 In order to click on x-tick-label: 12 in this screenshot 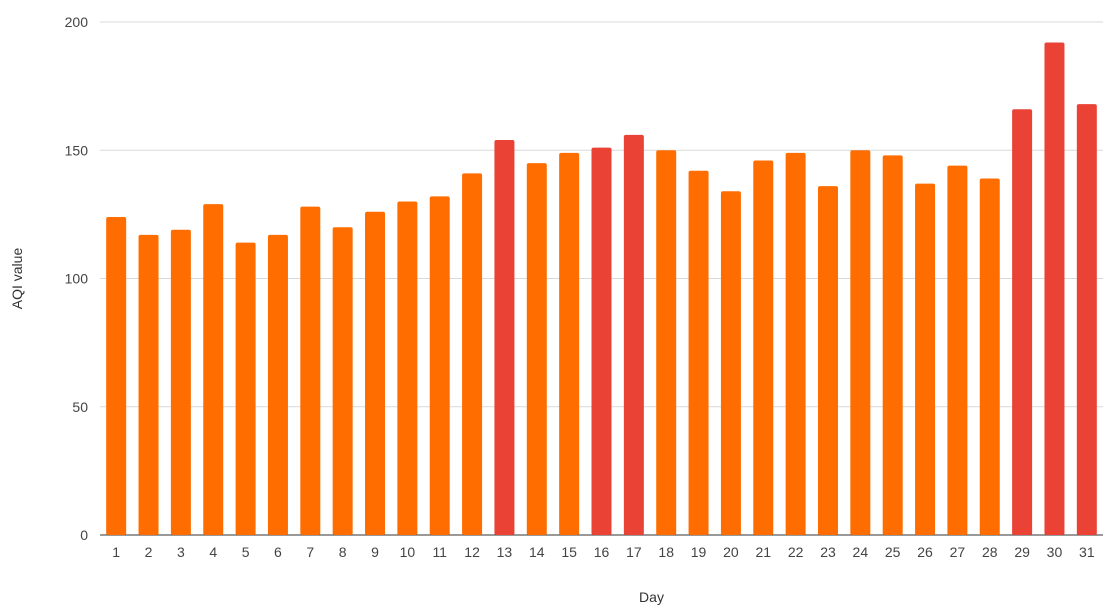, I will do `click(472, 552)`.